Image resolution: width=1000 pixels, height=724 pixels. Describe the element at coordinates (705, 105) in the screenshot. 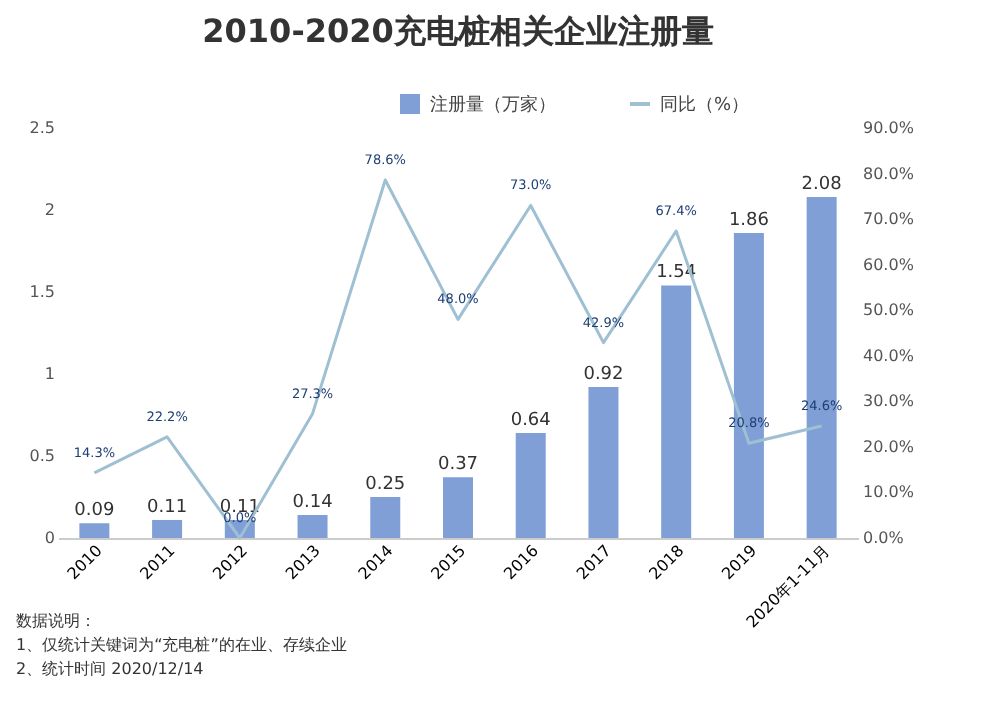

I see `legend-label: 同比（%）` at that location.